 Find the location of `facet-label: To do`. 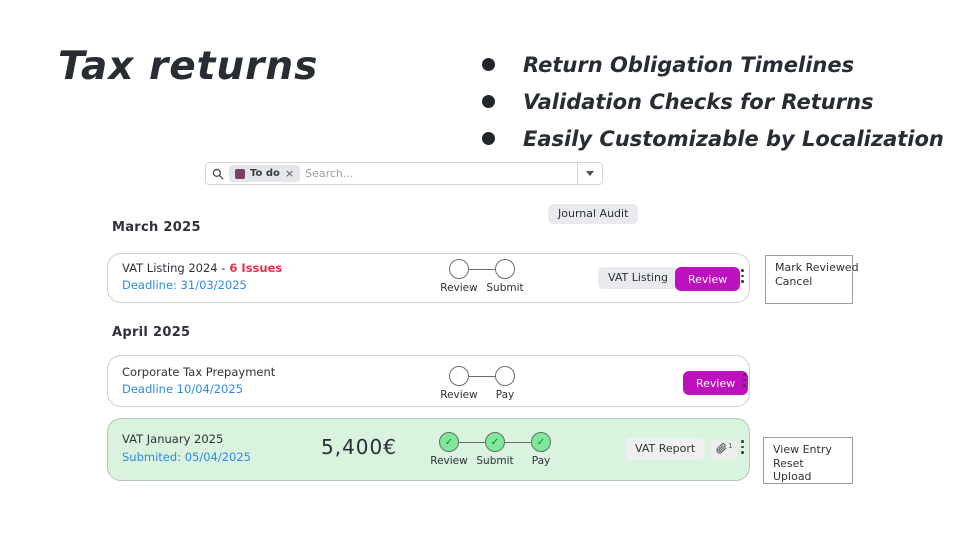

facet-label: To do is located at coordinates (265, 173).